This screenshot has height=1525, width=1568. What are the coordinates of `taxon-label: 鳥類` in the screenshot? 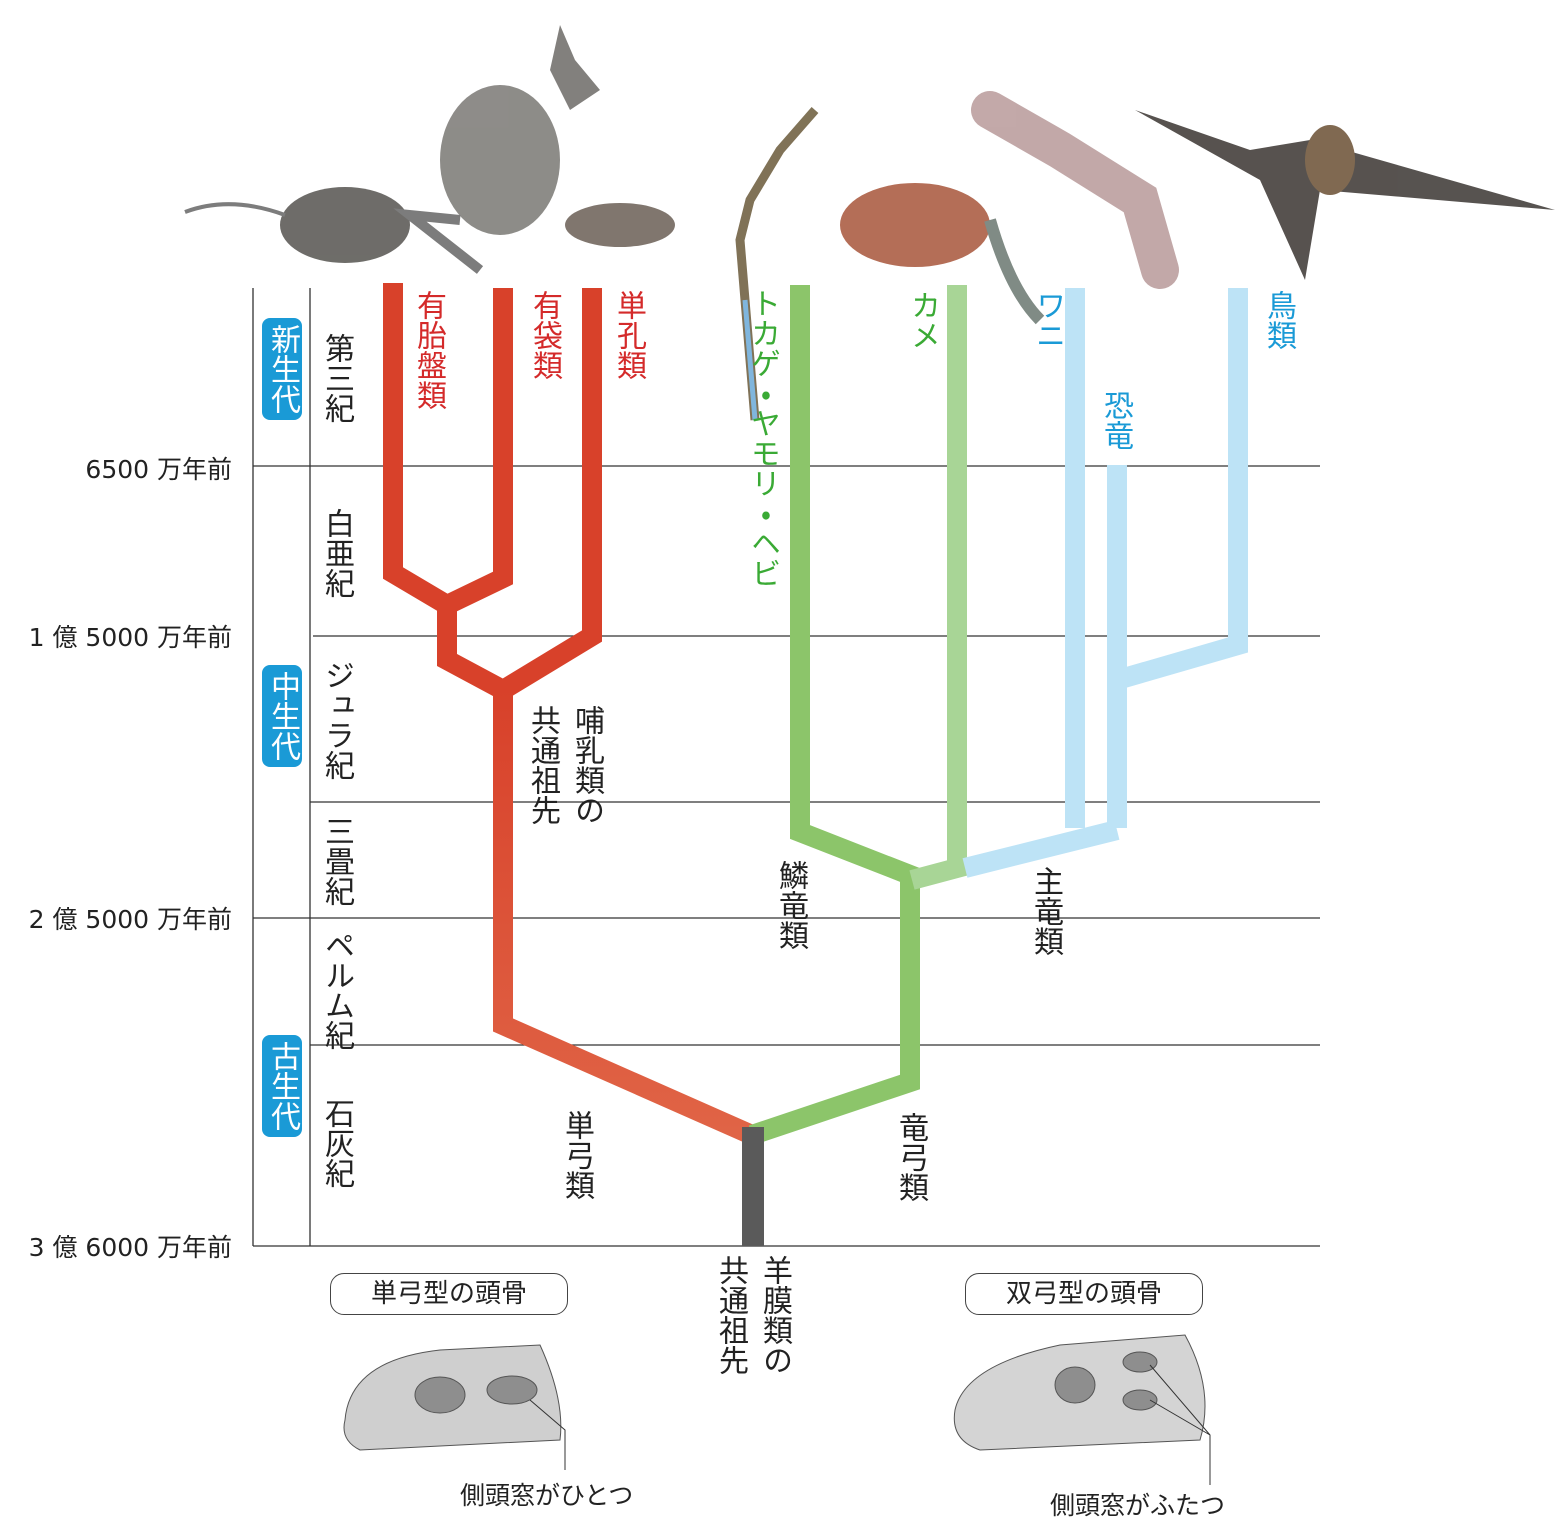 It's located at (1278, 320).